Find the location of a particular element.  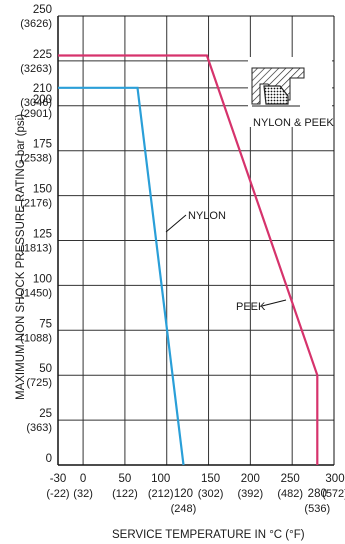

x-tick-label: 300 is located at coordinates (334, 479).